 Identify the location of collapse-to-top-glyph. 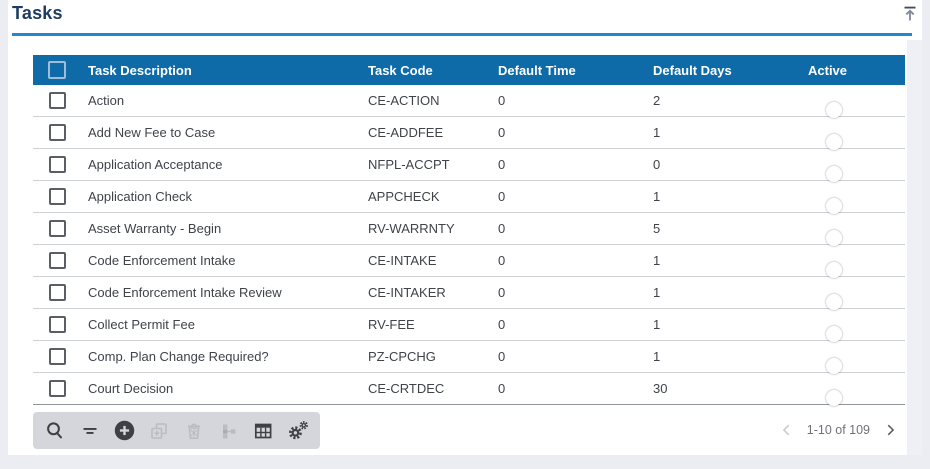
(910, 13).